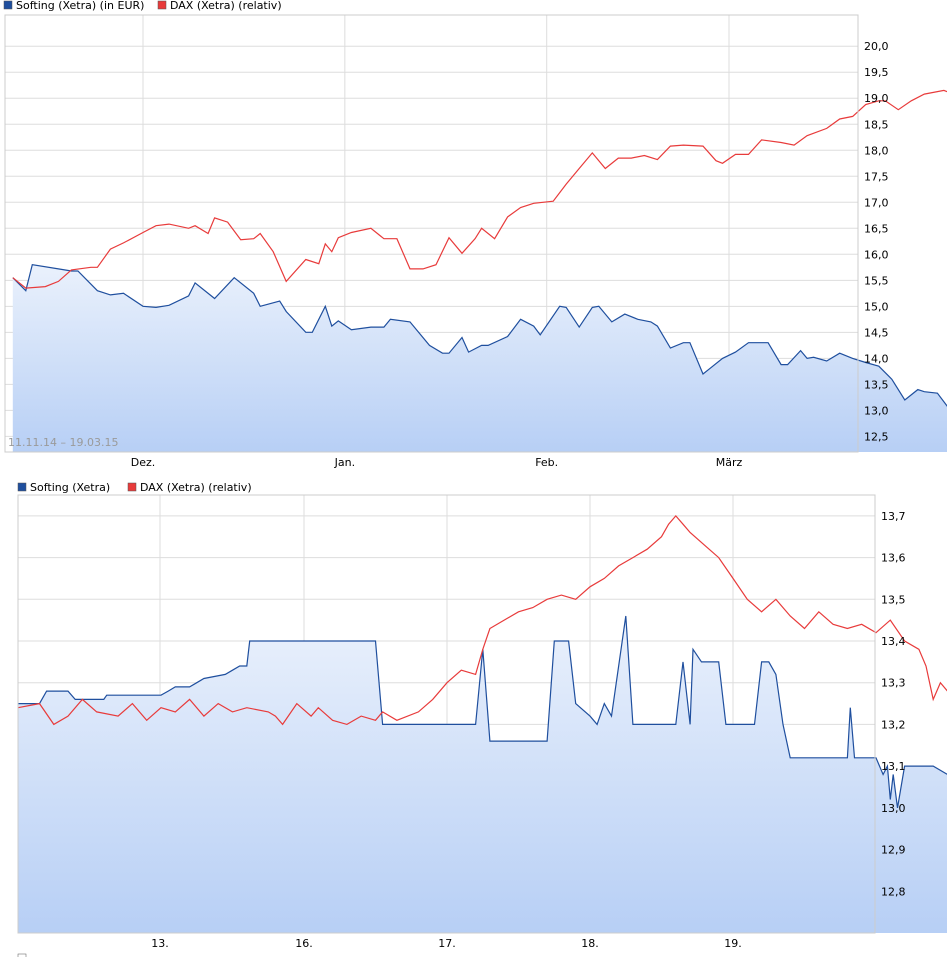 This screenshot has height=957, width=947. What do you see at coordinates (733, 943) in the screenshot?
I see `x-tick-label: 19.` at bounding box center [733, 943].